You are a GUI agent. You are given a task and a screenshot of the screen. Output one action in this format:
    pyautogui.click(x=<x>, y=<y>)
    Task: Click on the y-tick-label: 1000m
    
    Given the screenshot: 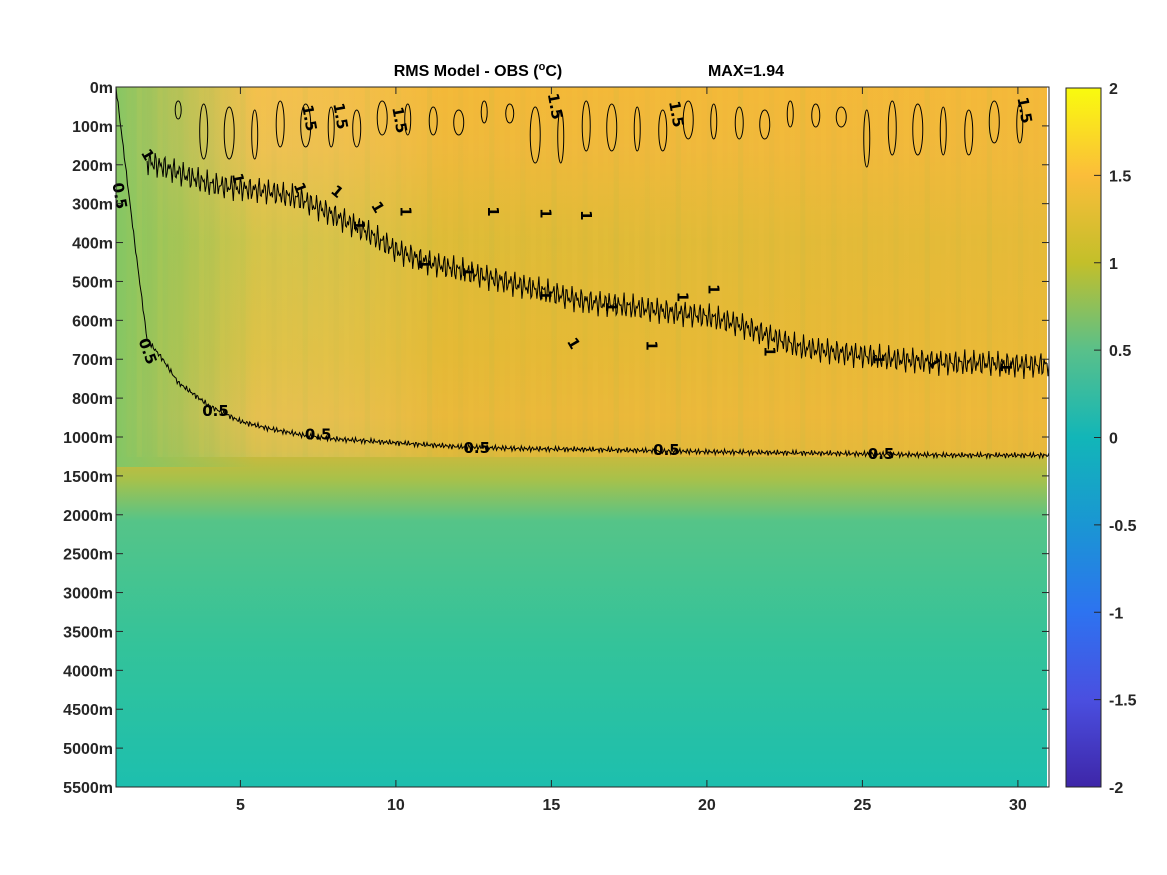 What is the action you would take?
    pyautogui.click(x=88, y=438)
    